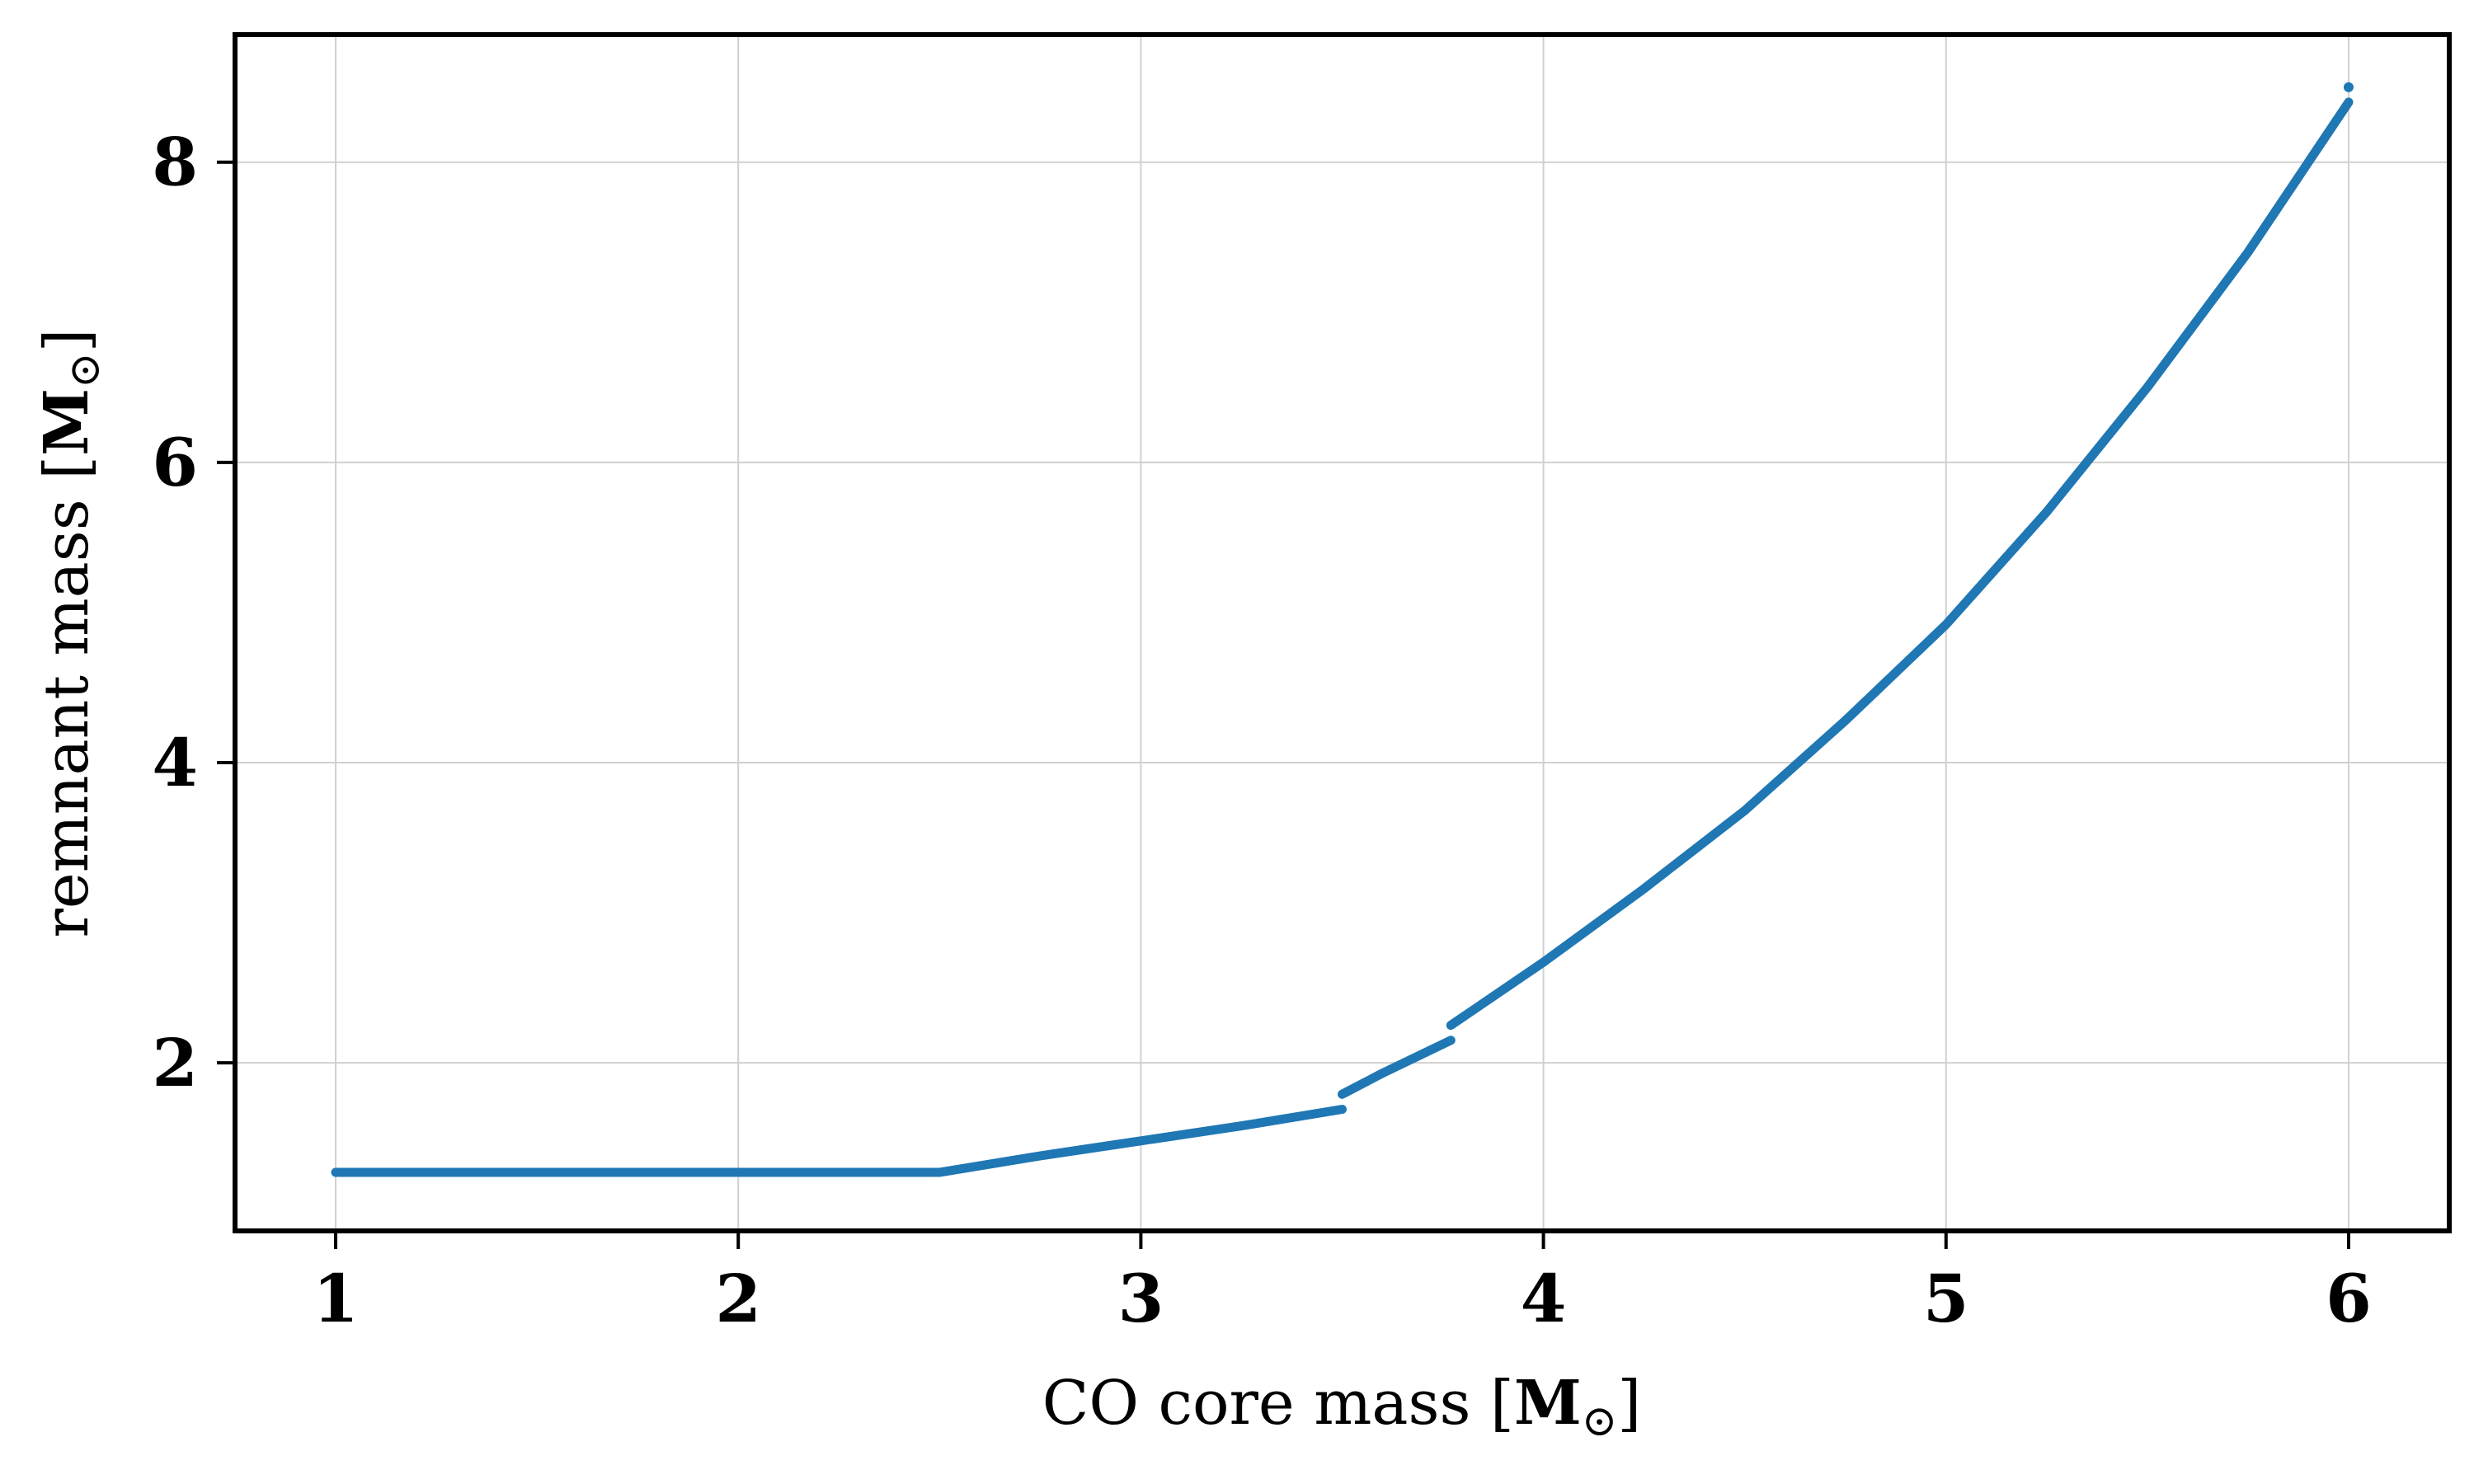 The width and height of the screenshot is (2474, 1484). Describe the element at coordinates (1544, 1298) in the screenshot. I see `x-tick-label: 4` at that location.